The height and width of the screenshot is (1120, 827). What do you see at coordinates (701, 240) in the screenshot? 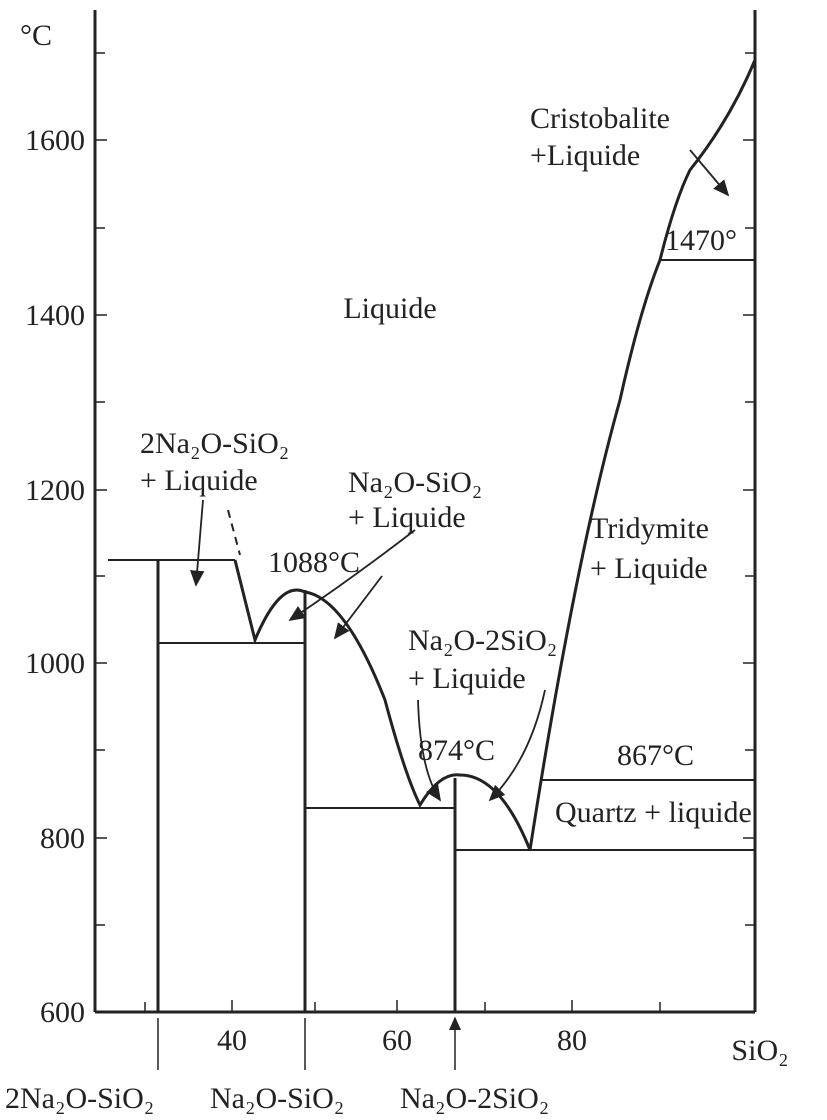
I see `temperature-label: 1470°` at bounding box center [701, 240].